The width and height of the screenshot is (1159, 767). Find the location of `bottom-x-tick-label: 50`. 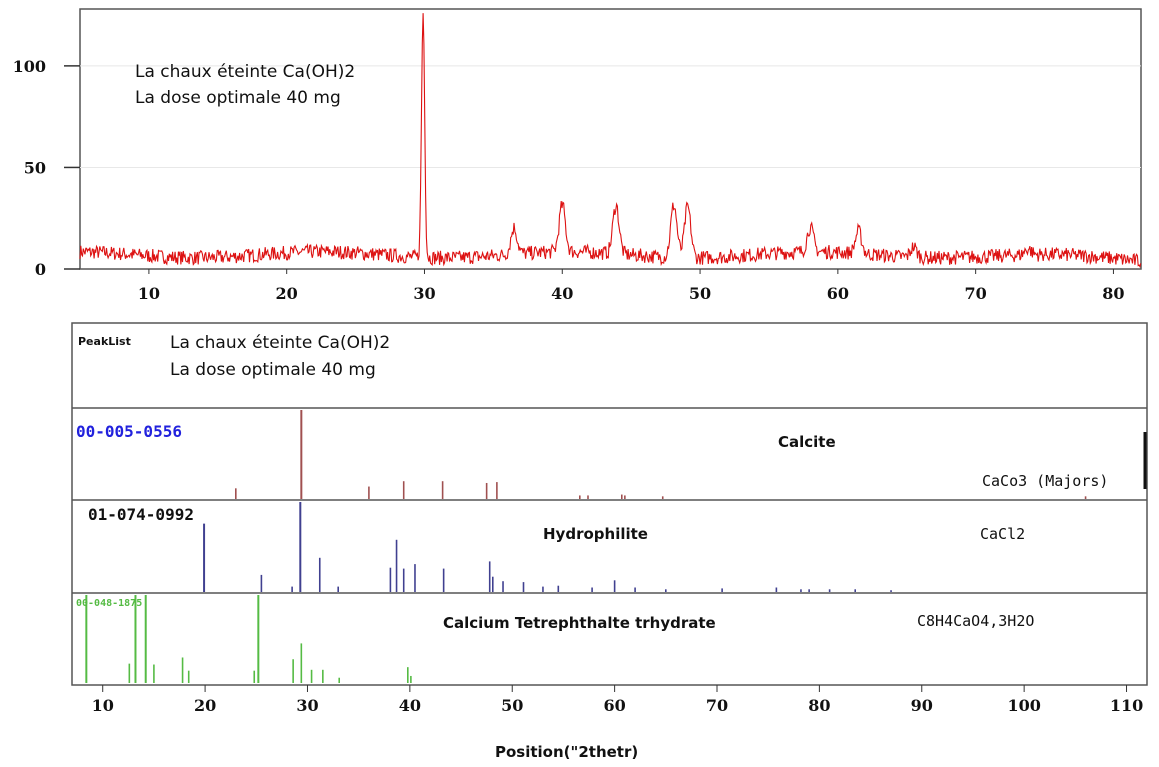

bottom-x-tick-label: 50 is located at coordinates (512, 705).